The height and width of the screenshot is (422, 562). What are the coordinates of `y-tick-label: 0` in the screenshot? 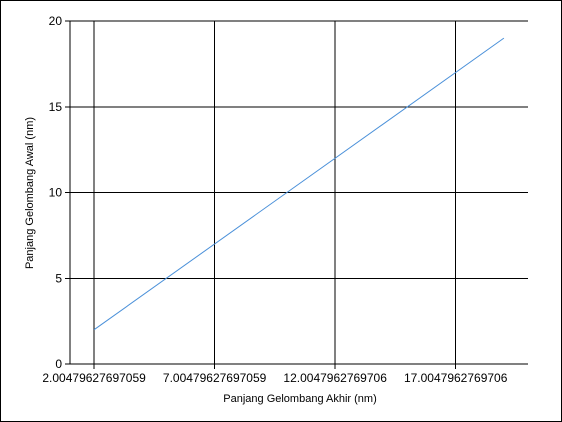 It's located at (58, 364).